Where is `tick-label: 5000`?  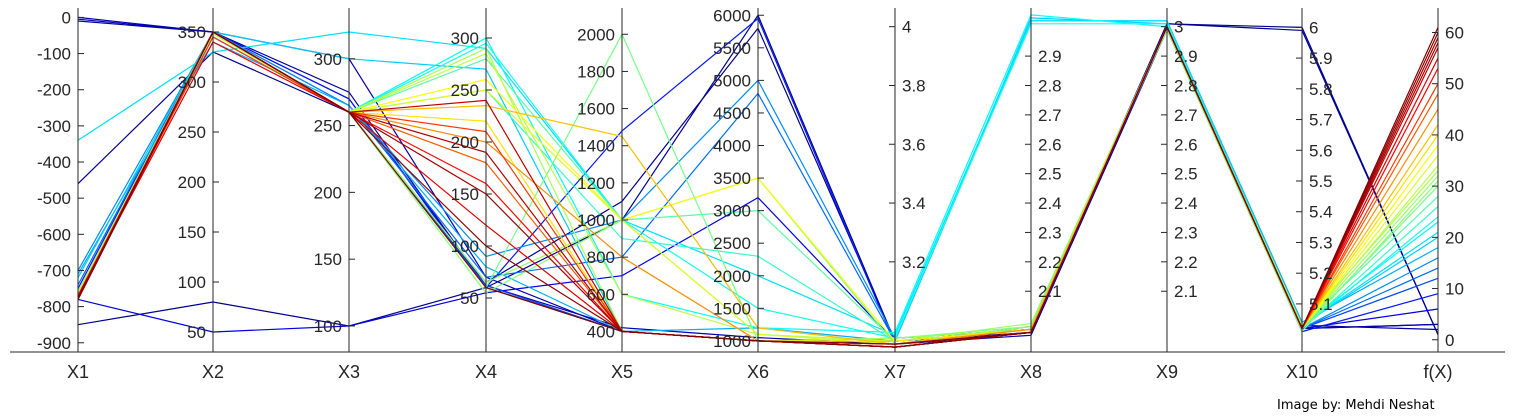 tick-label: 5000 is located at coordinates (732, 80).